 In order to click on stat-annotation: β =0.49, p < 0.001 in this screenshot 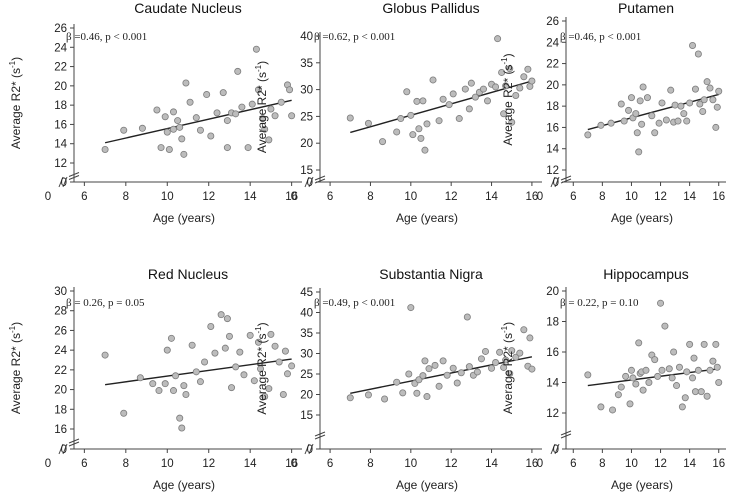, I will do `click(354, 303)`.